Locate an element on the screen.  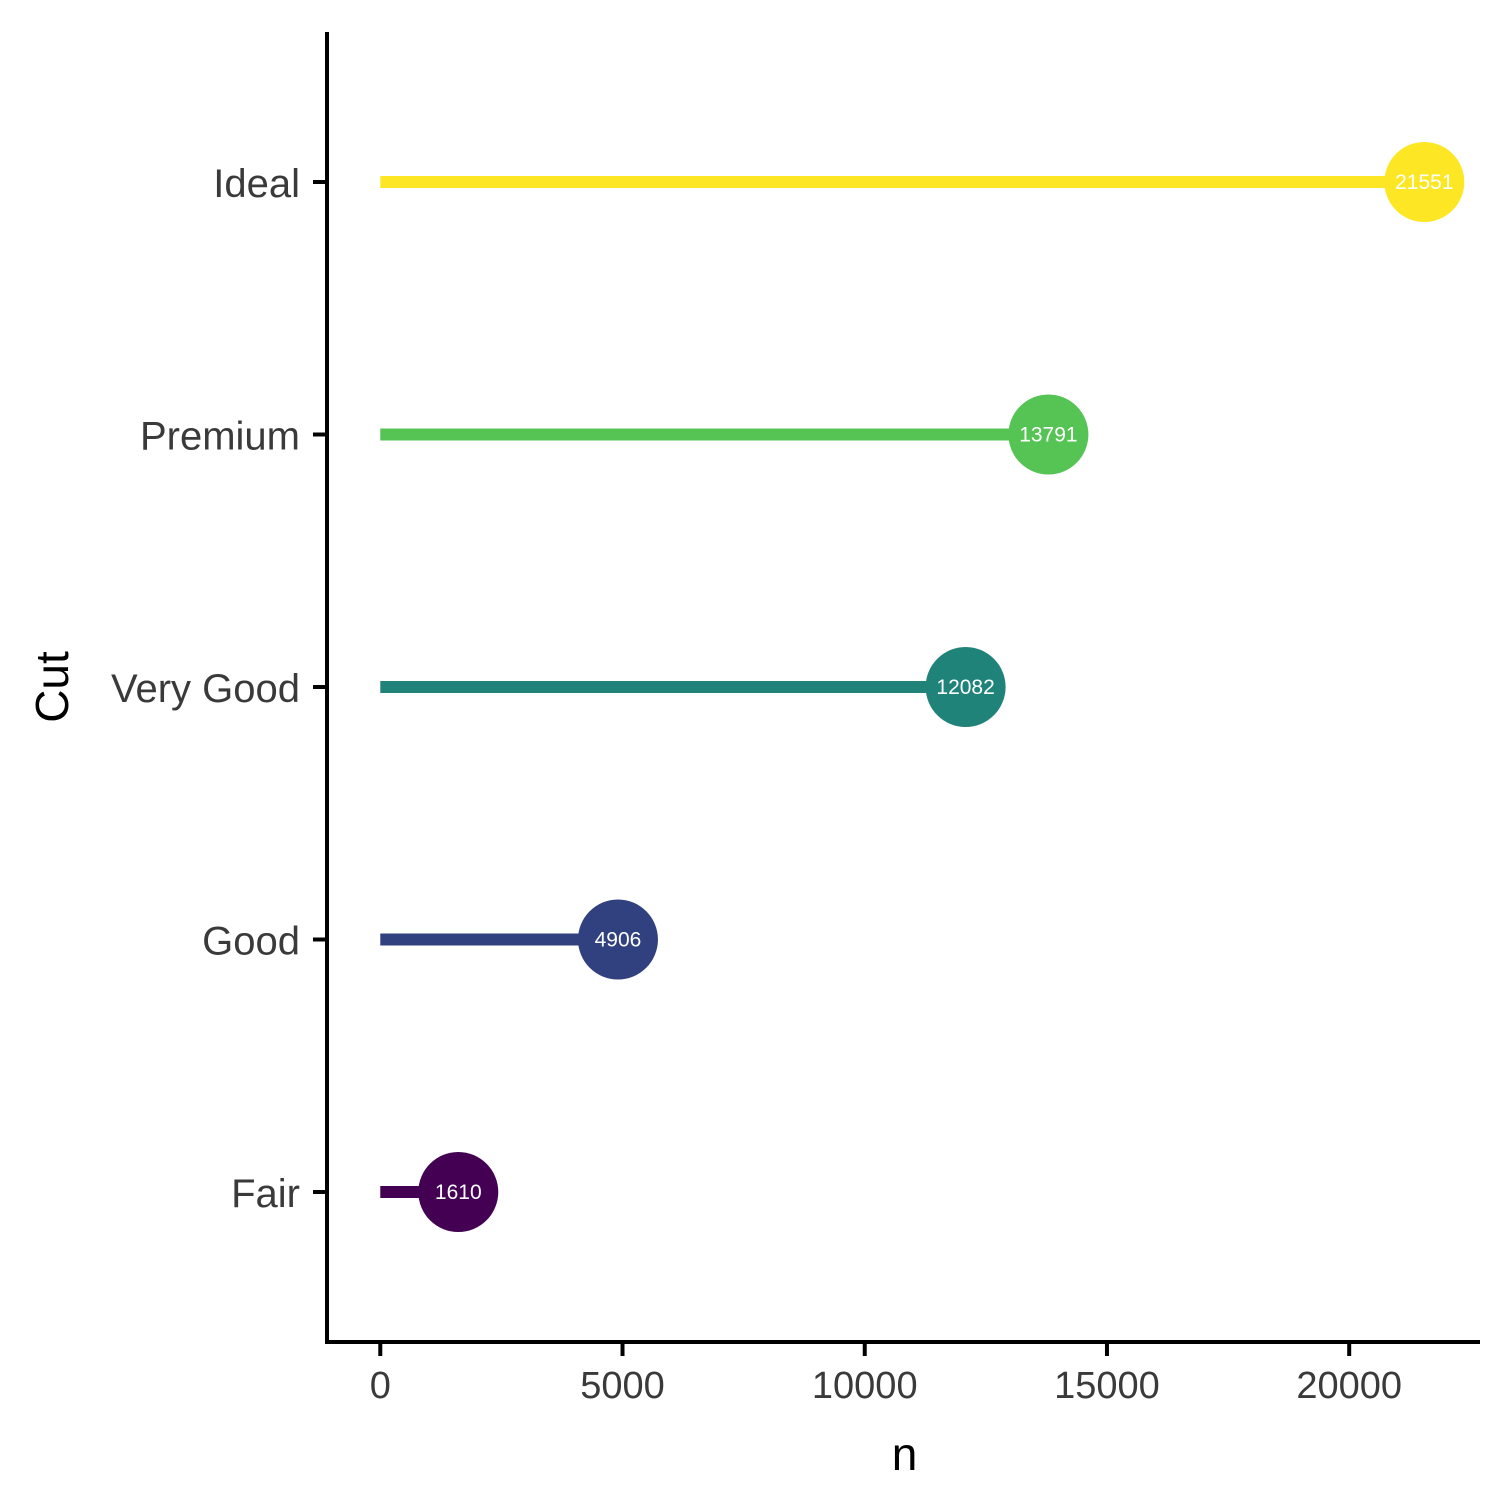
x-tick-label-4: 20000 is located at coordinates (1349, 1386).